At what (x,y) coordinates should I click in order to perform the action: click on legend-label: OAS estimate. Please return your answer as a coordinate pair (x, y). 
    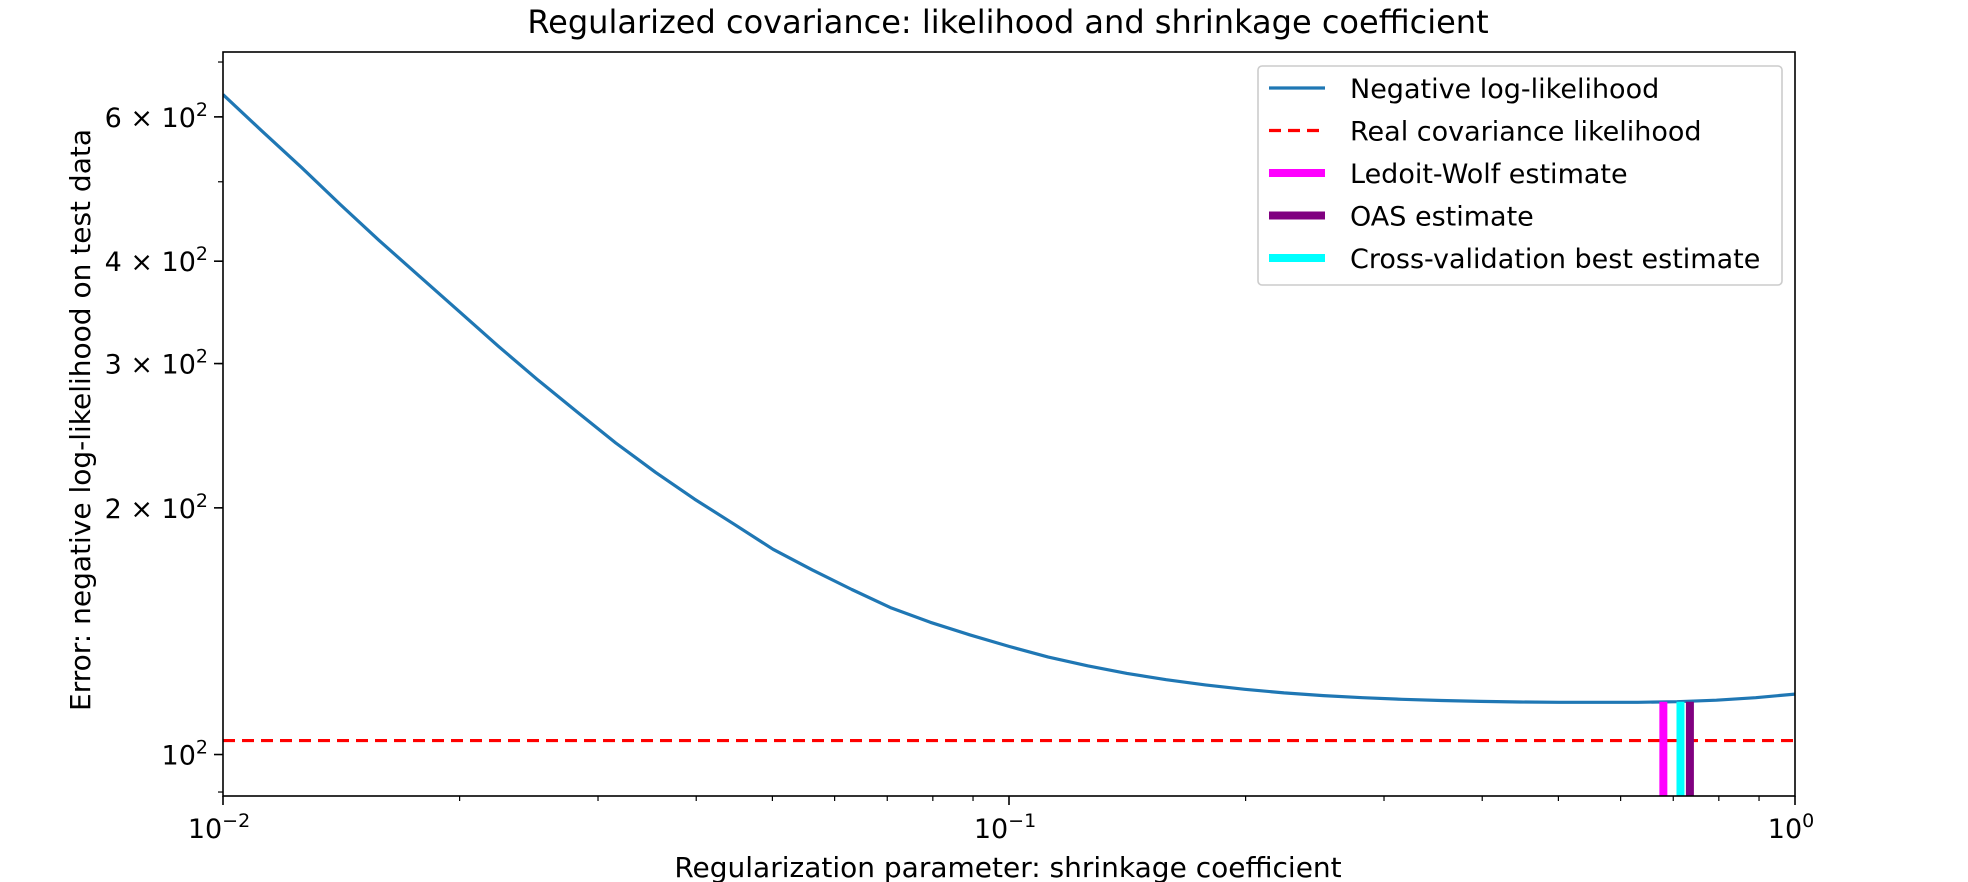
    Looking at the image, I should click on (1442, 217).